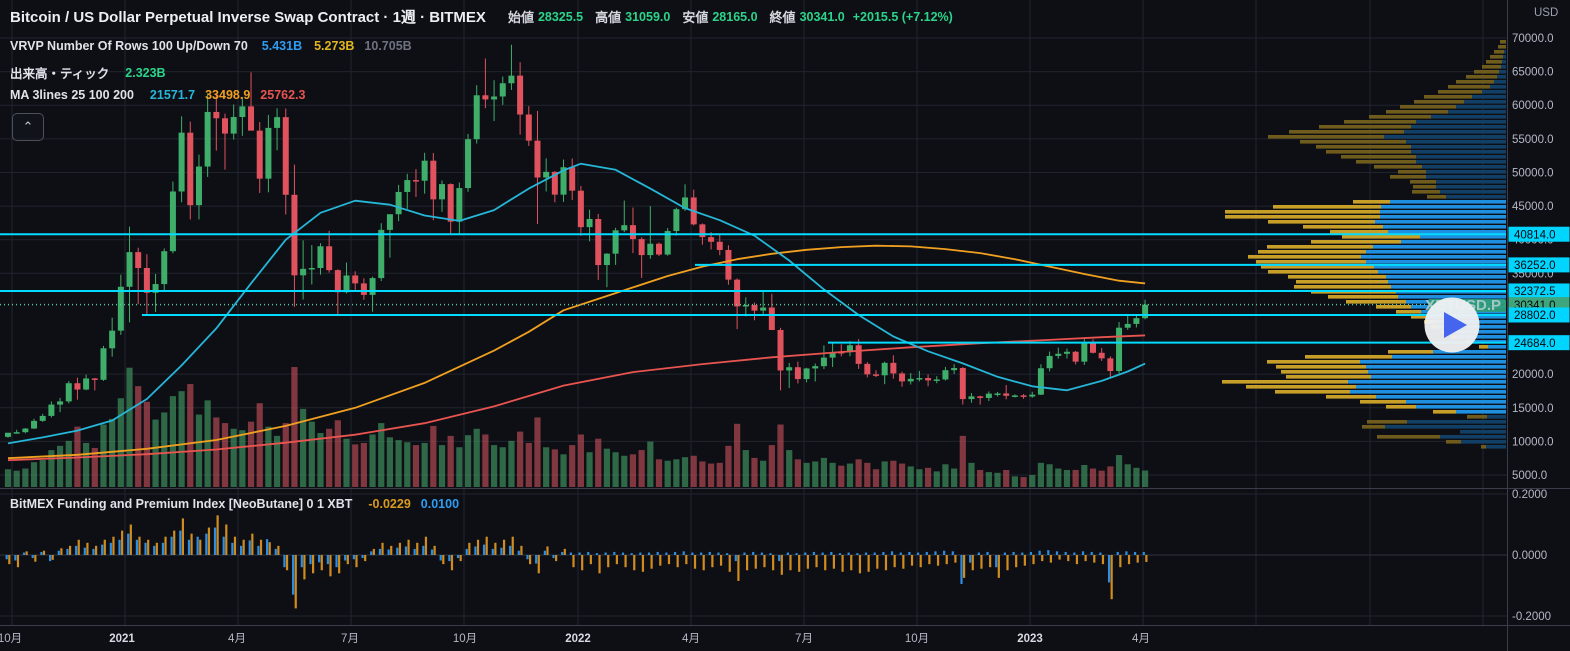 Image resolution: width=1570 pixels, height=651 pixels. I want to click on price-tick-label: 50000.0, so click(1533, 173).